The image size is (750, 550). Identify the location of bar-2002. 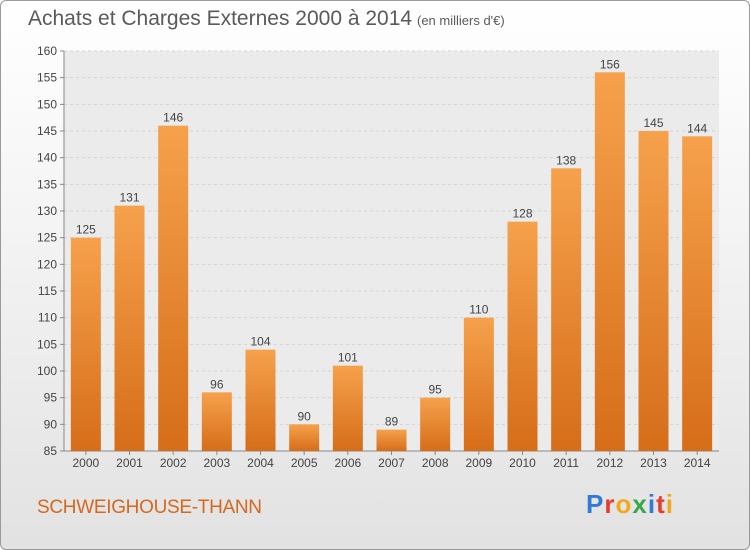
(173, 288).